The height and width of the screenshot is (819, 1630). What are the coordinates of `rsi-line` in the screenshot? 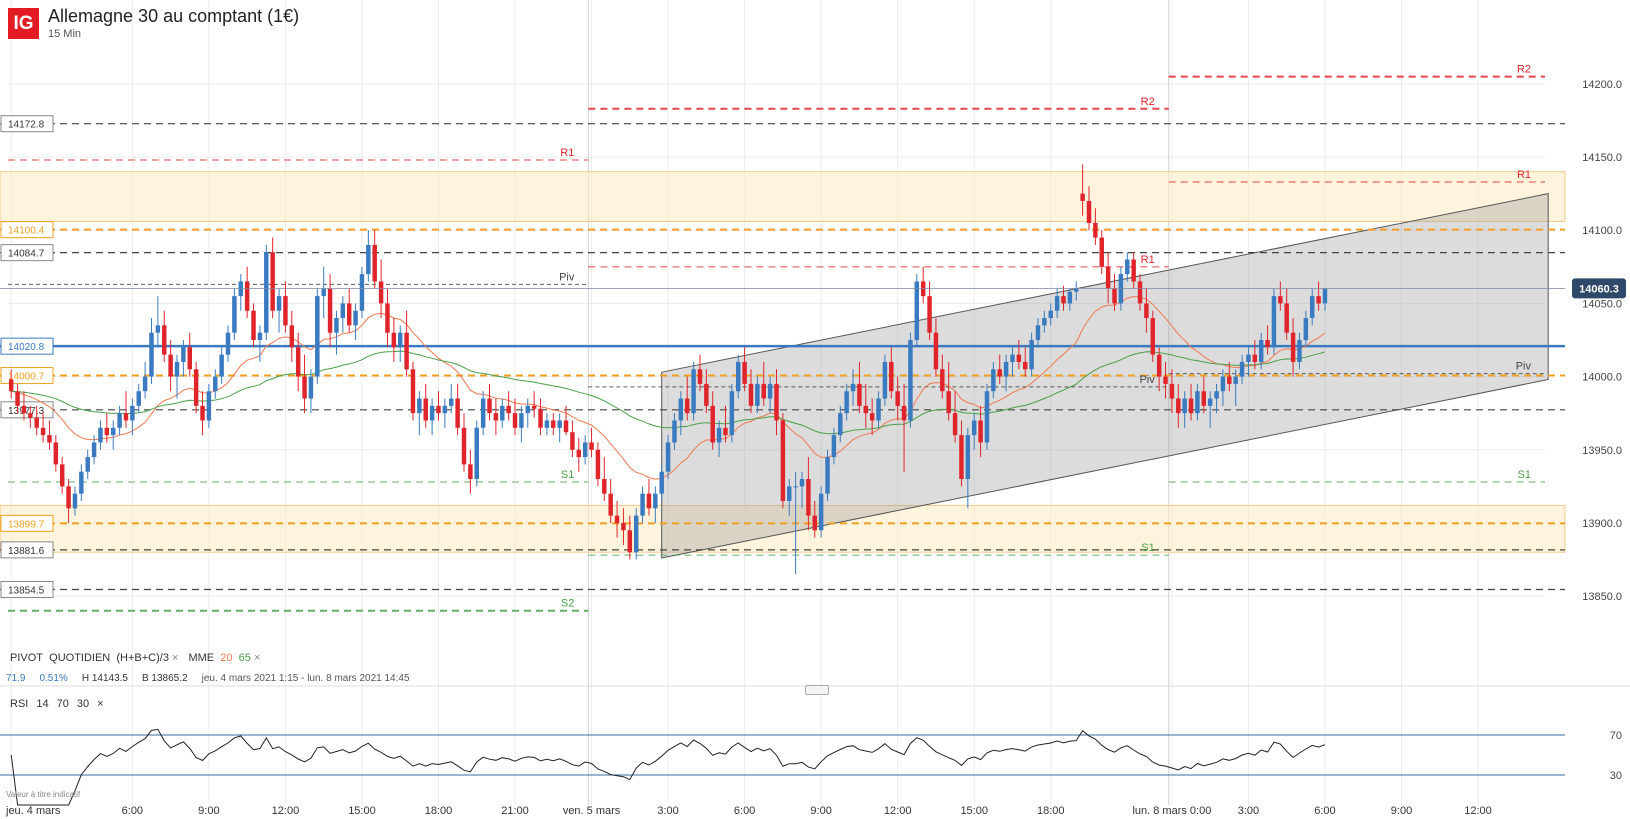 It's located at (668, 767).